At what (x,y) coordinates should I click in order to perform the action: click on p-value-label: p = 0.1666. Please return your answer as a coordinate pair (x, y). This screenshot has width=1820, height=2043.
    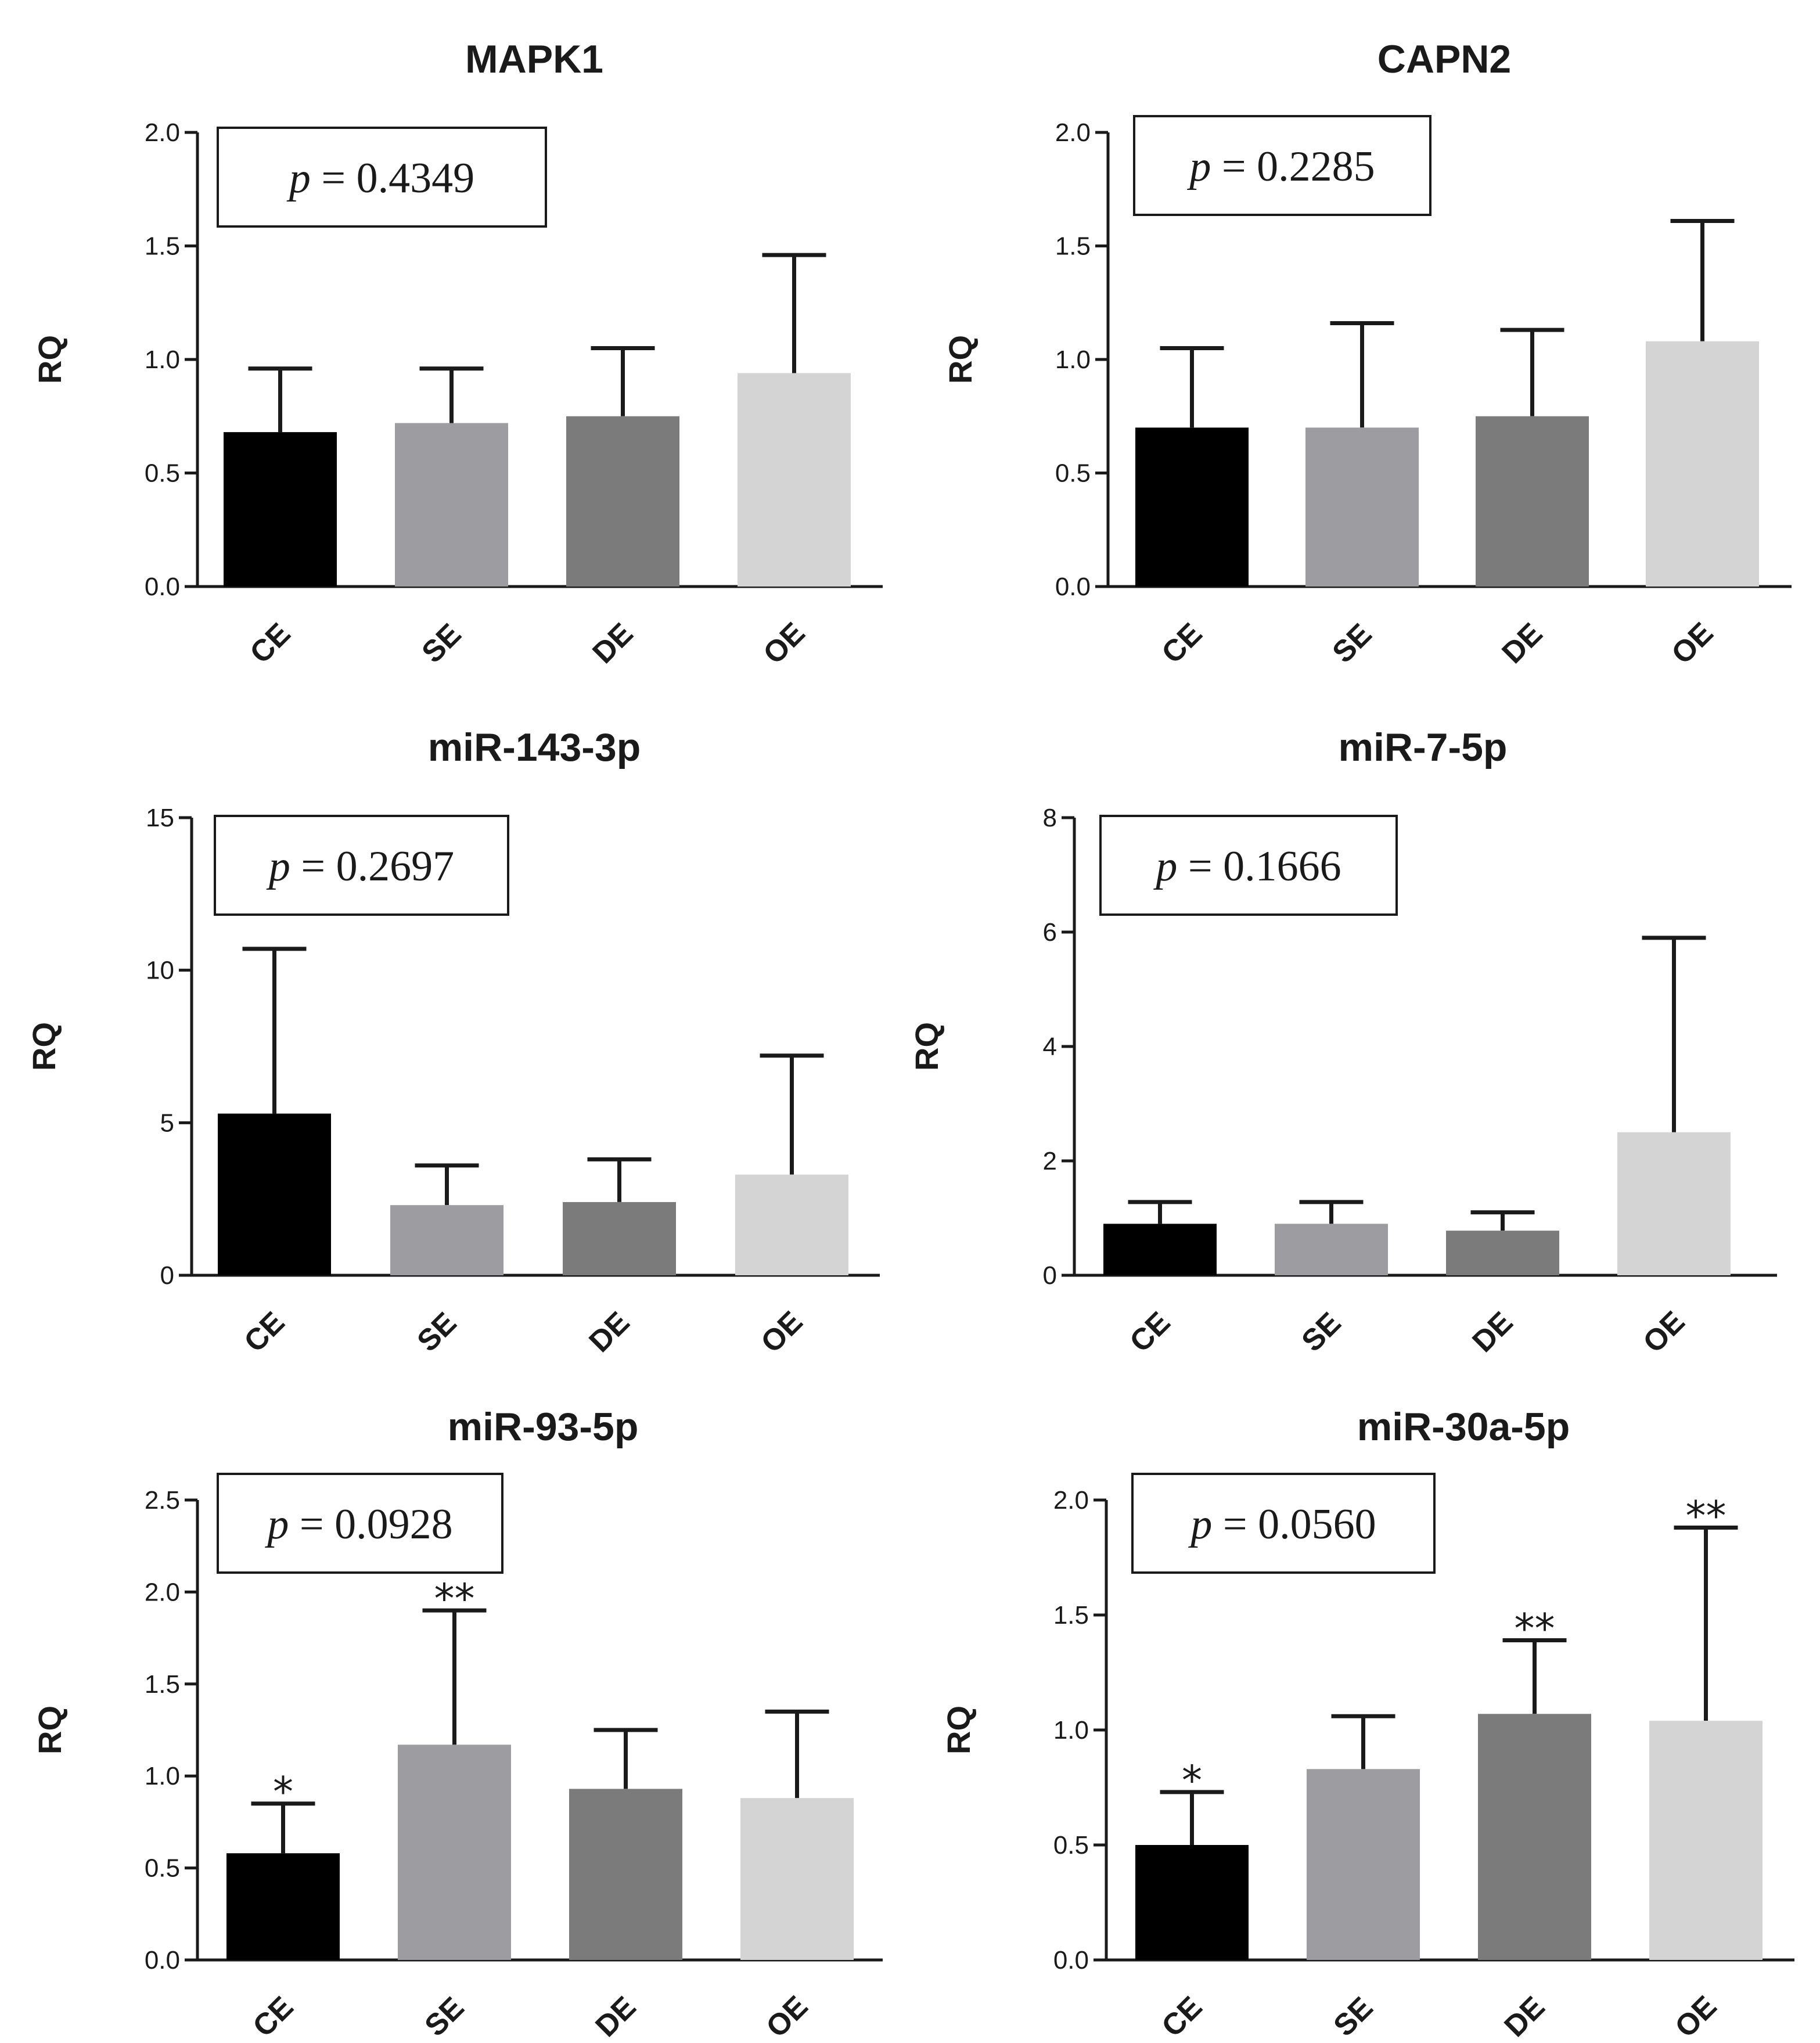
    Looking at the image, I should click on (1247, 866).